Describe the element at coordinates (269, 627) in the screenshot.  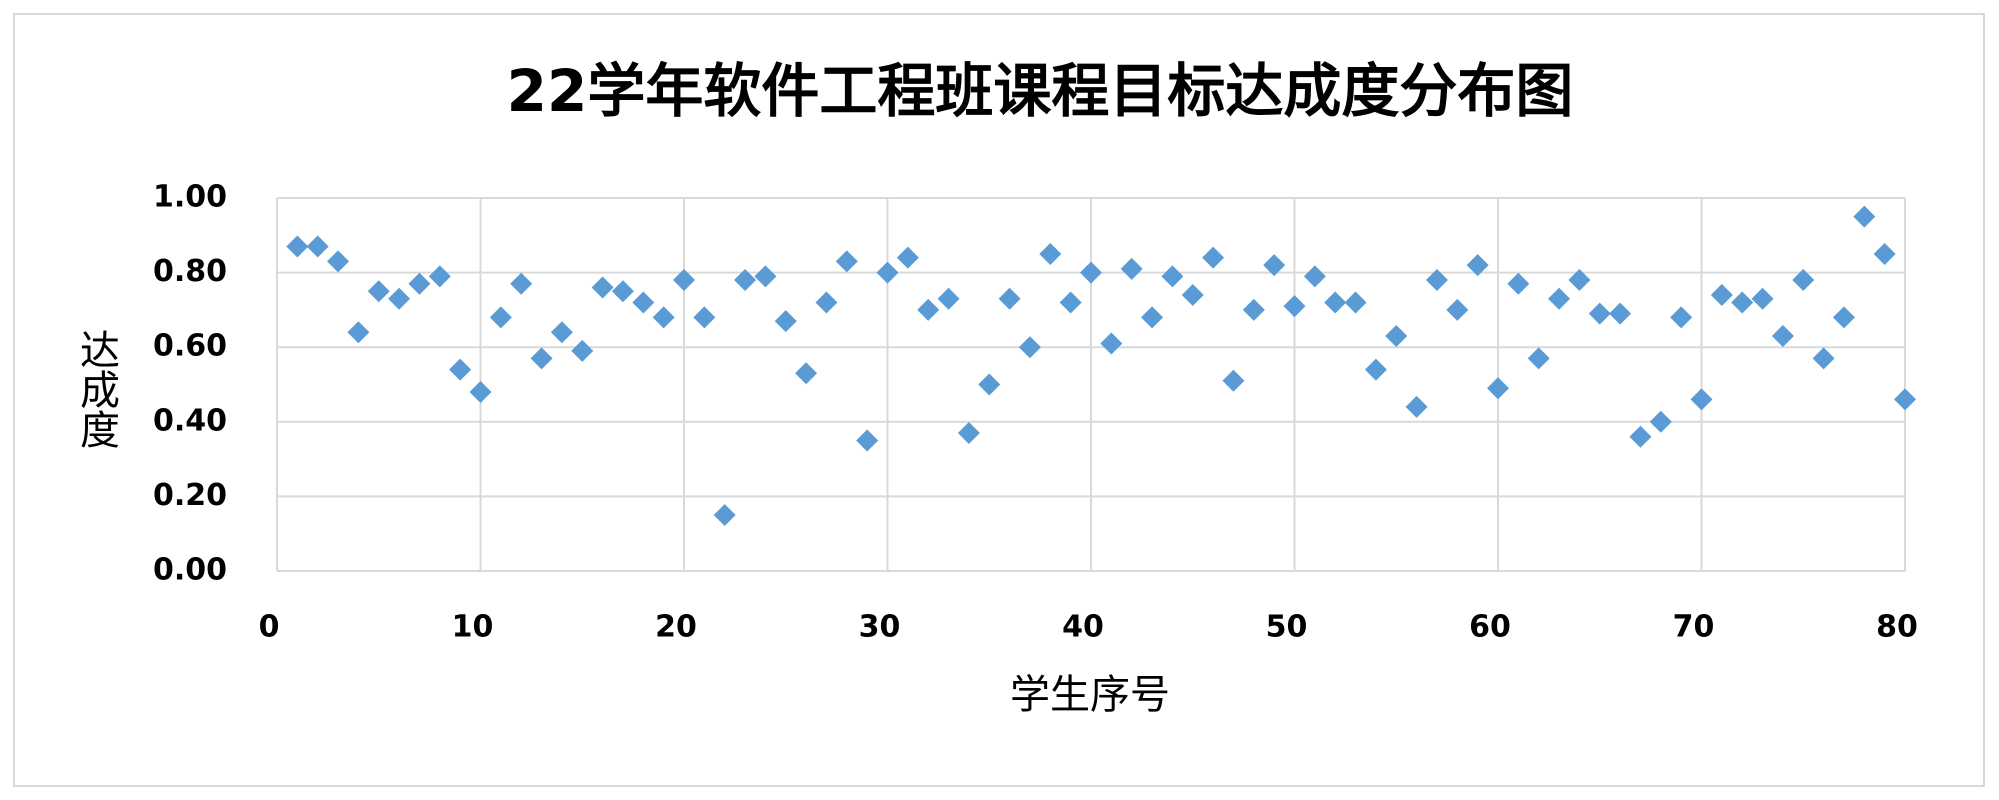
I see `x-tick-label: 0` at that location.